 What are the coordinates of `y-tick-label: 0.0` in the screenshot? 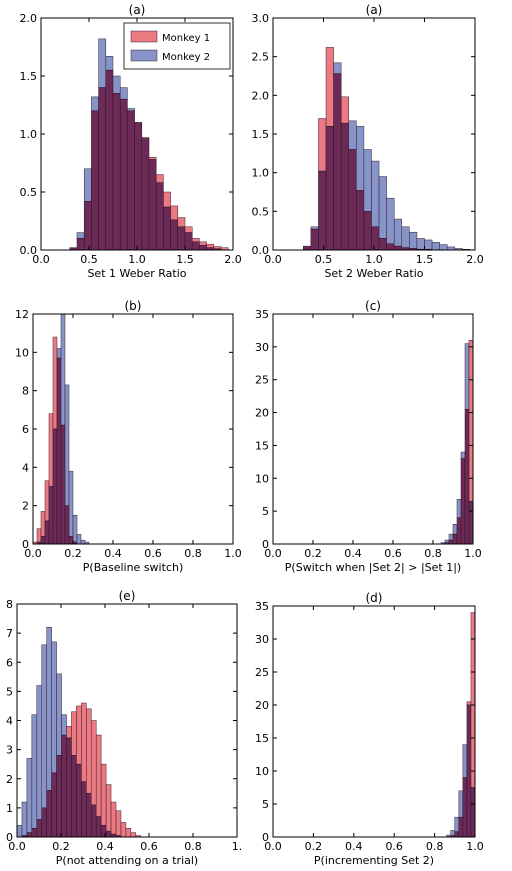 It's located at (261, 250).